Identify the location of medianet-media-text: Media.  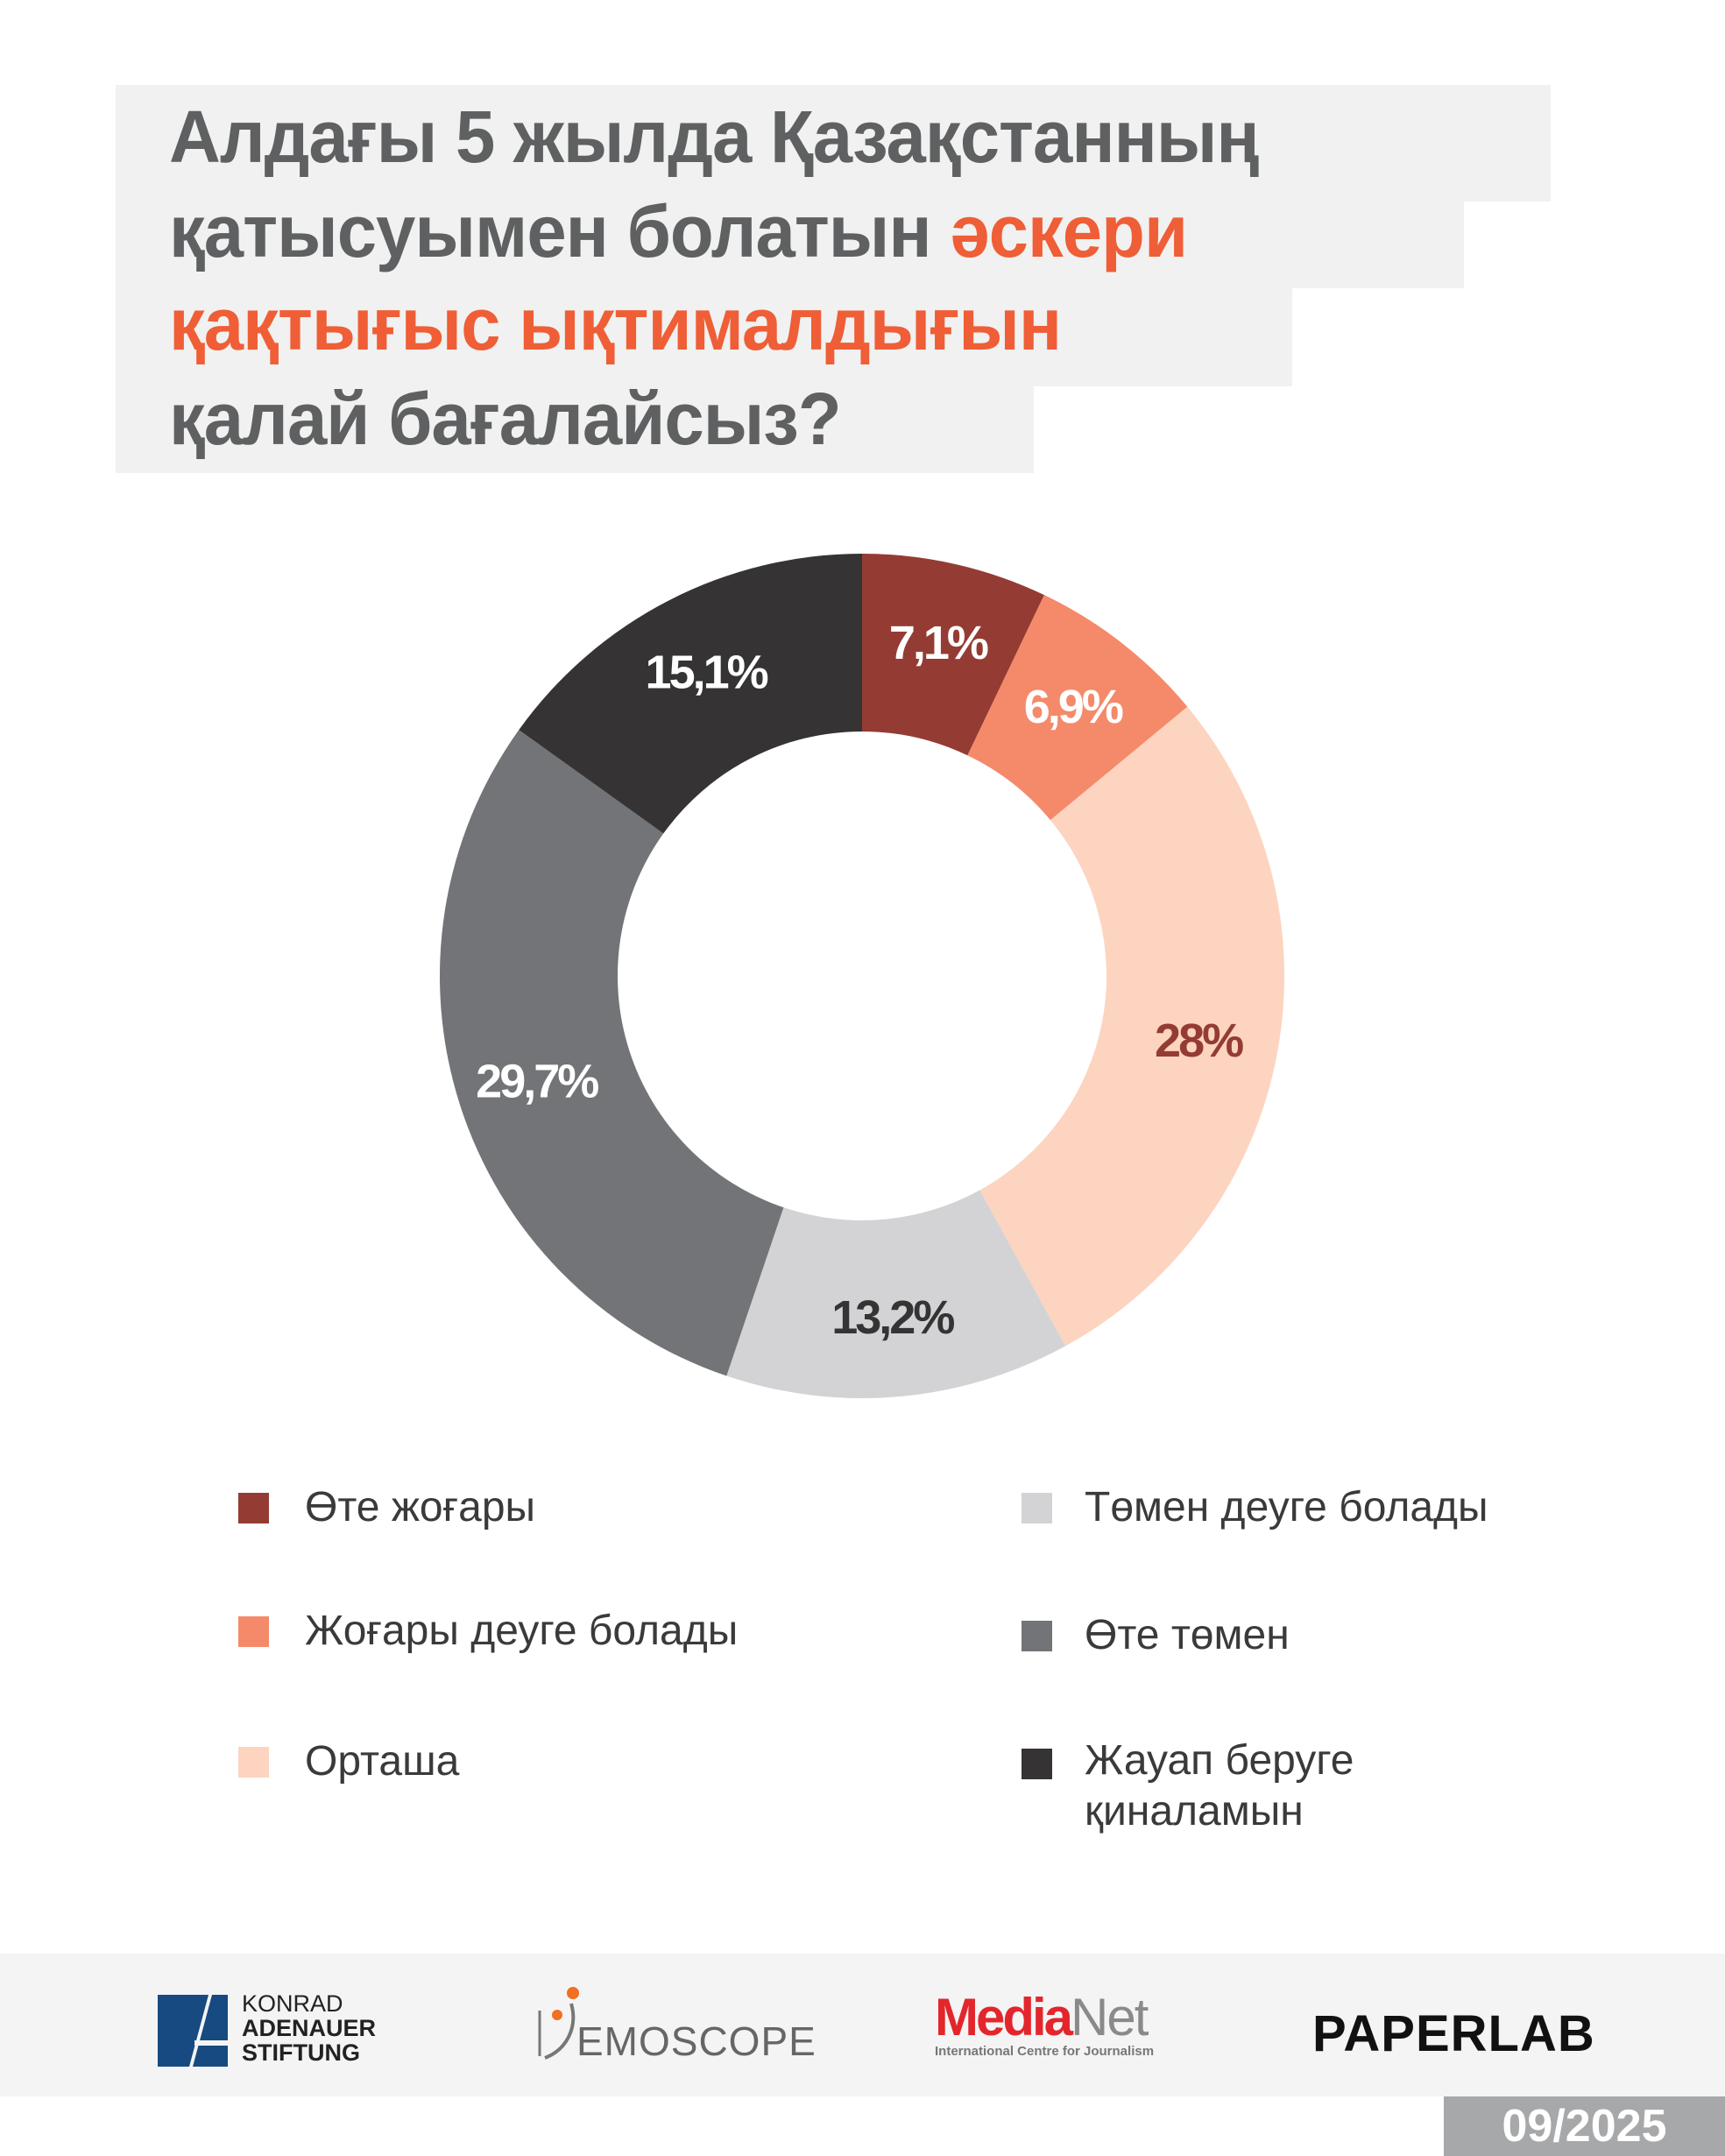
(1004, 2017).